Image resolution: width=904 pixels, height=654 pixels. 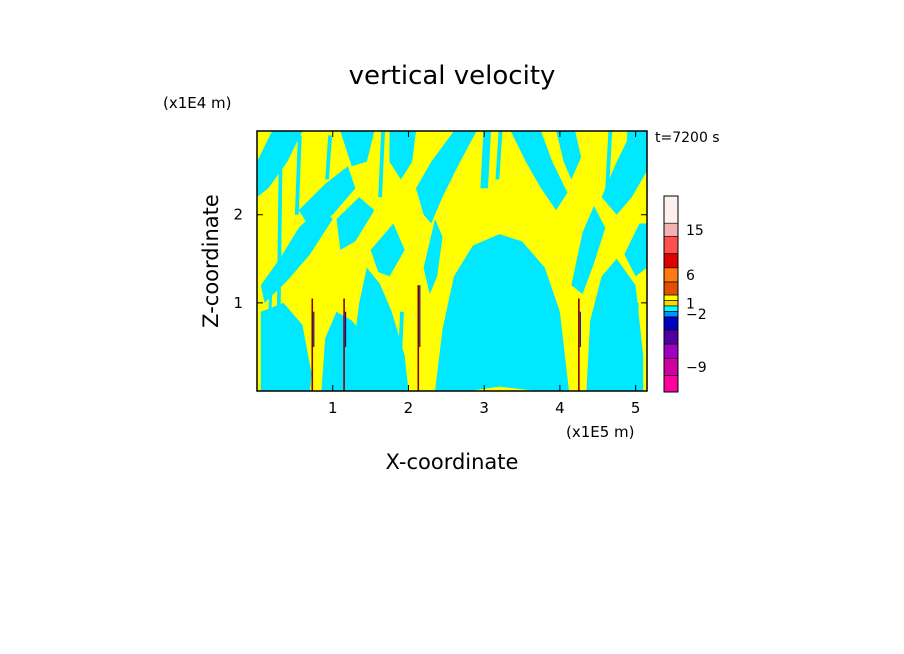 I want to click on y-tick-label: 2, so click(x=238, y=215).